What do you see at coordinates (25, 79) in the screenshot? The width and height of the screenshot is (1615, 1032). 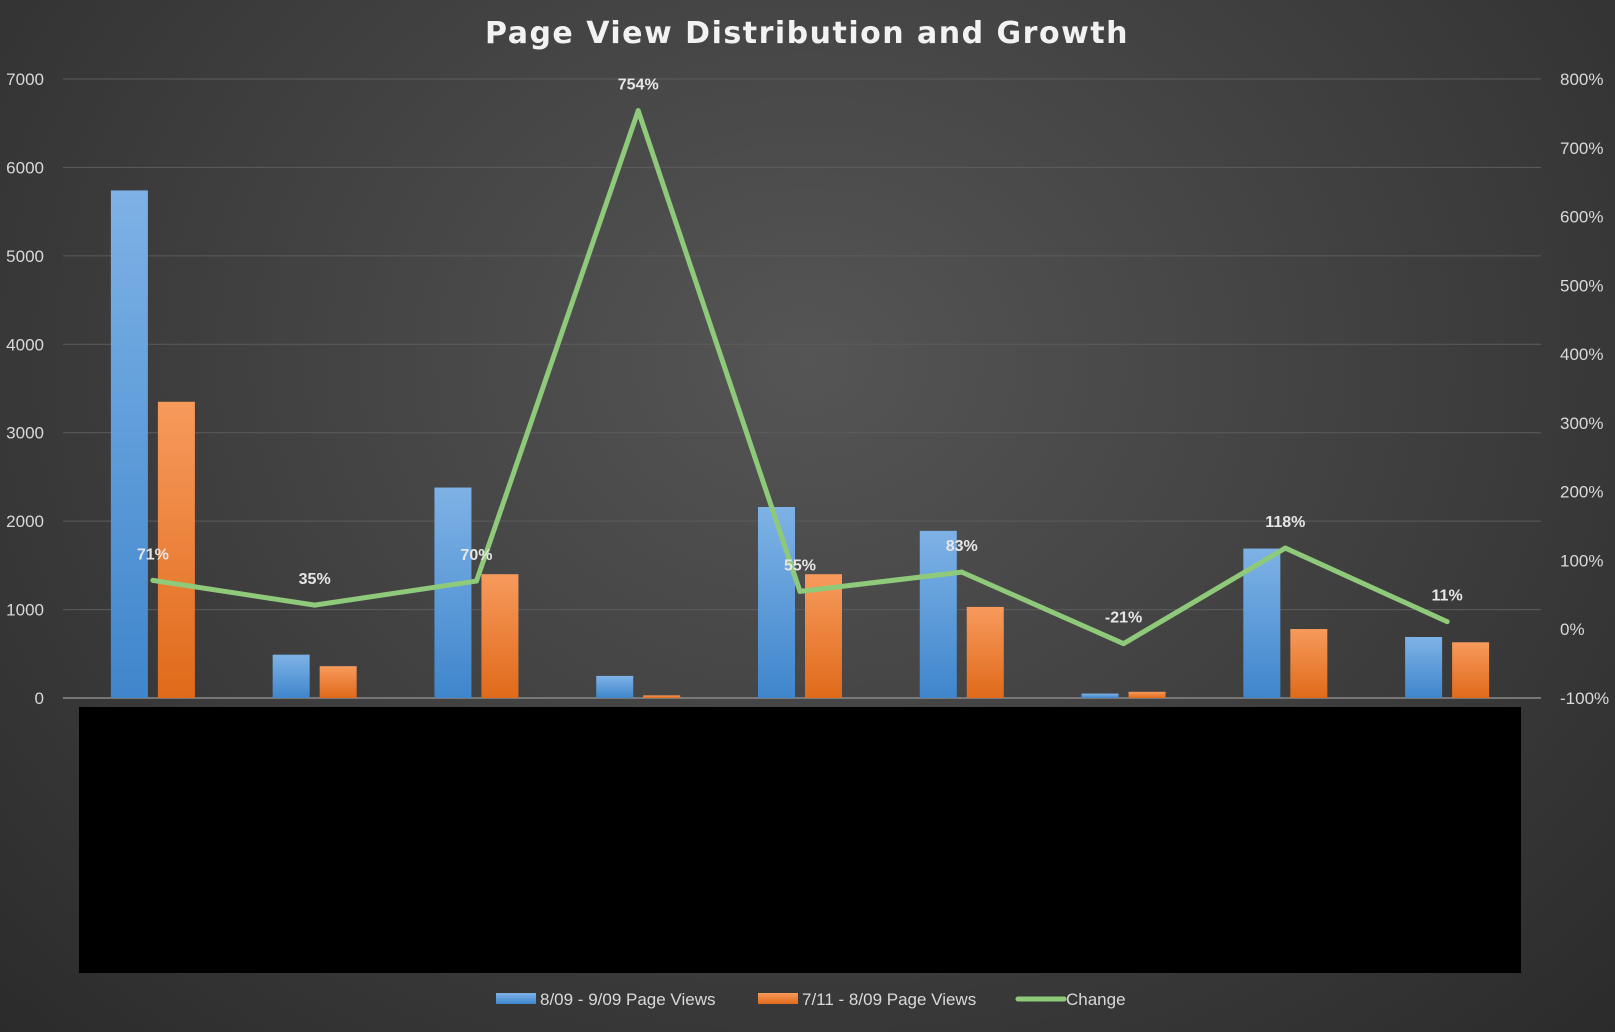 I see `y-left-tick-label: 7000` at bounding box center [25, 79].